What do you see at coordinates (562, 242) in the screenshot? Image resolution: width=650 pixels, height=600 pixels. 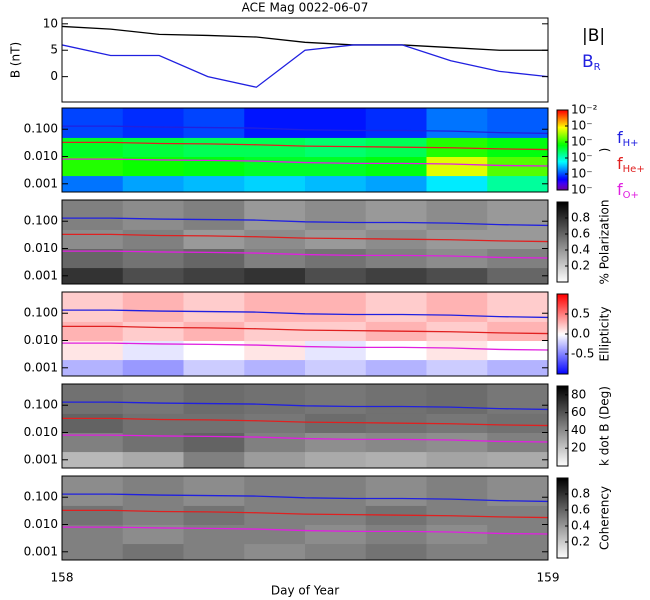 I see `colorbar-frame` at bounding box center [562, 242].